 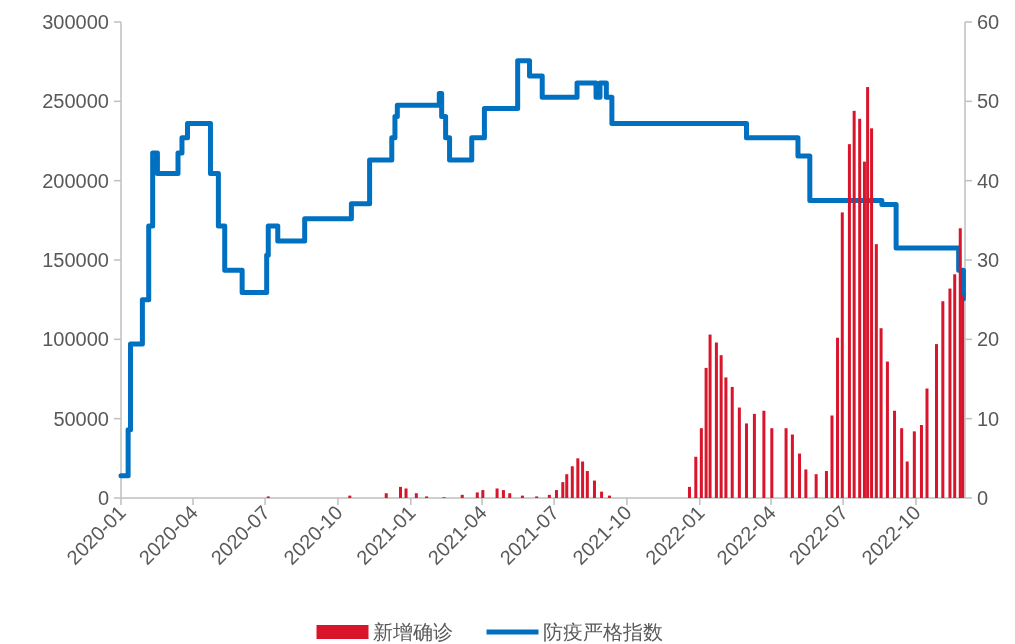 What do you see at coordinates (988, 418) in the screenshot?
I see `y2-tick-label: 10` at bounding box center [988, 418].